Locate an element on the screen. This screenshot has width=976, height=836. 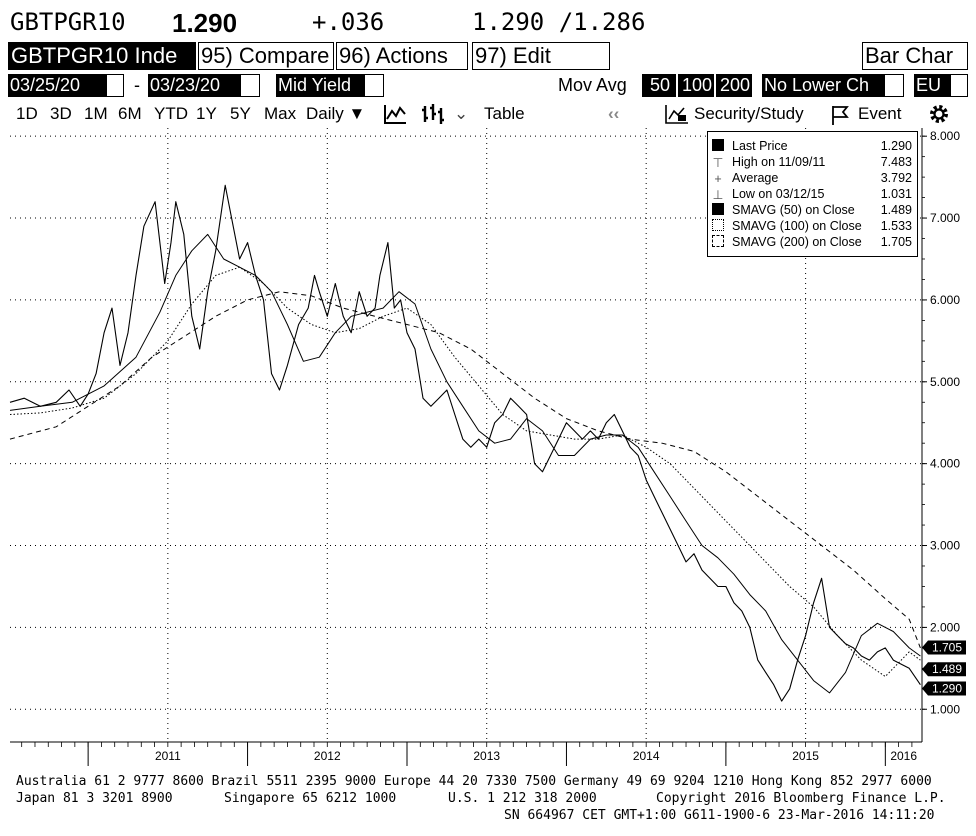
period-6m: 6M is located at coordinates (130, 113).